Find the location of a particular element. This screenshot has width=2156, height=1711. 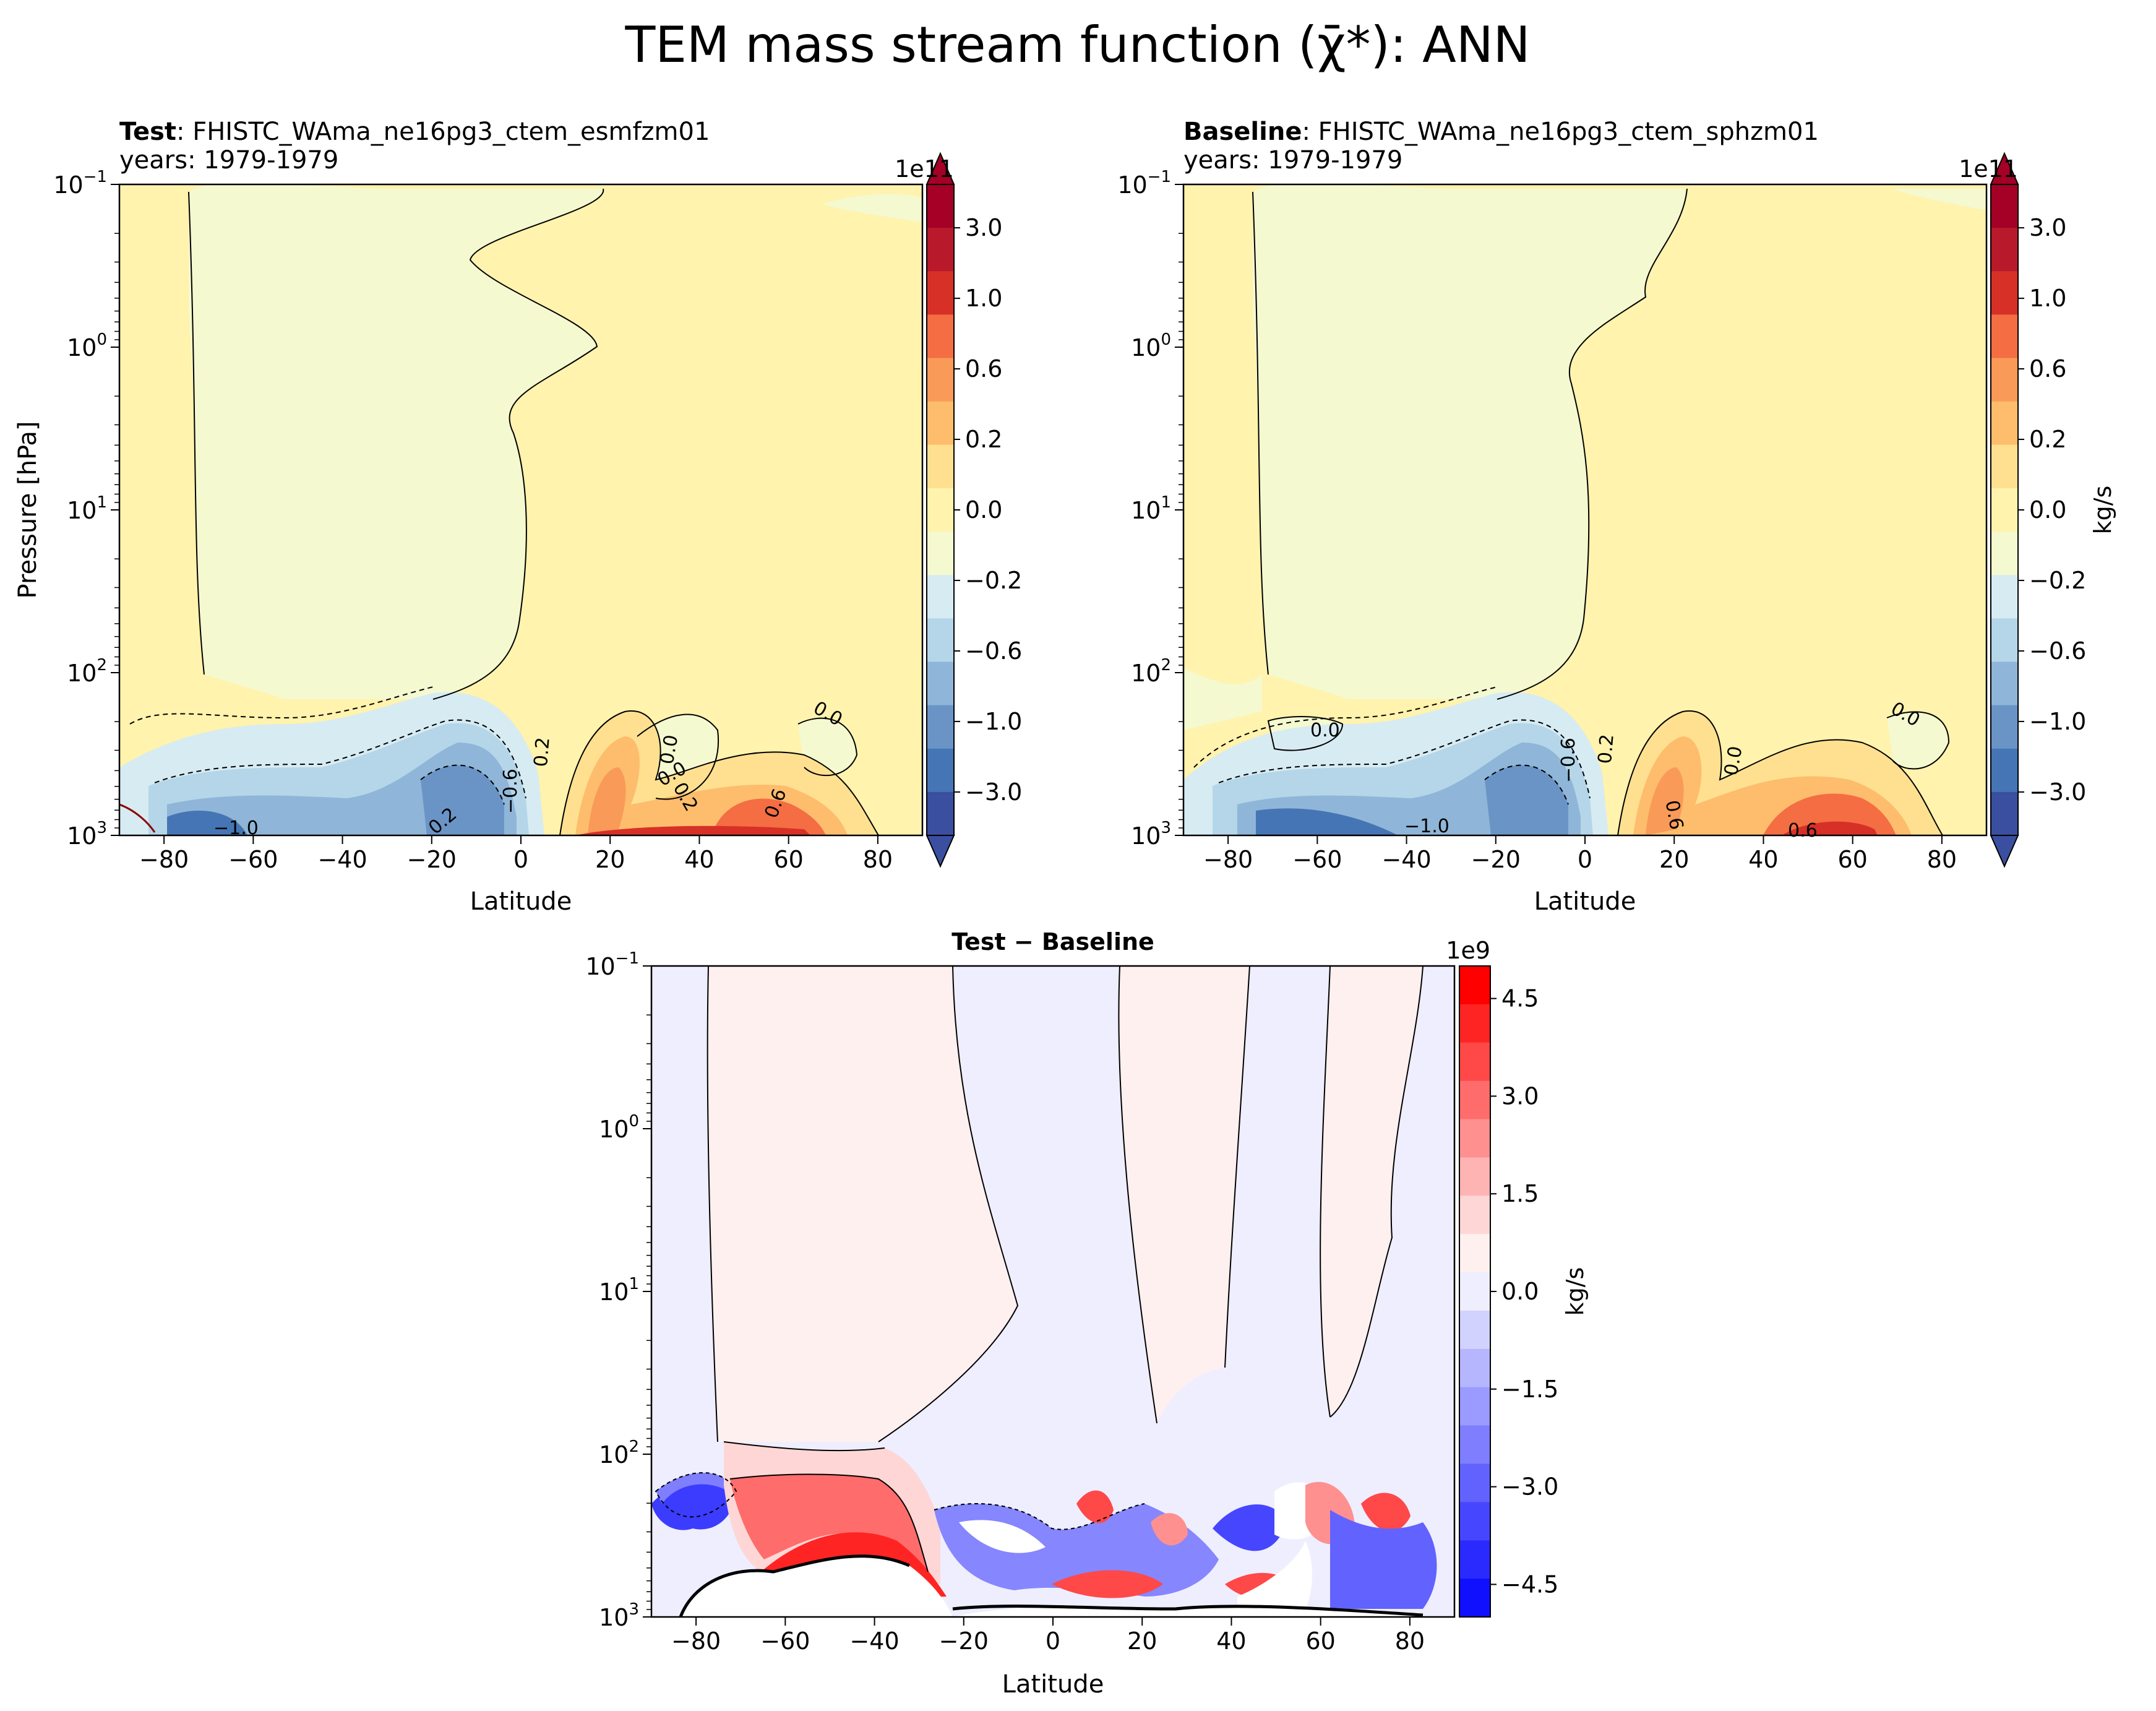

panel-baseline-label-rest: : FHISTC_WAma_ne16pg3_ctem_sphzm01 is located at coordinates (1560, 132).